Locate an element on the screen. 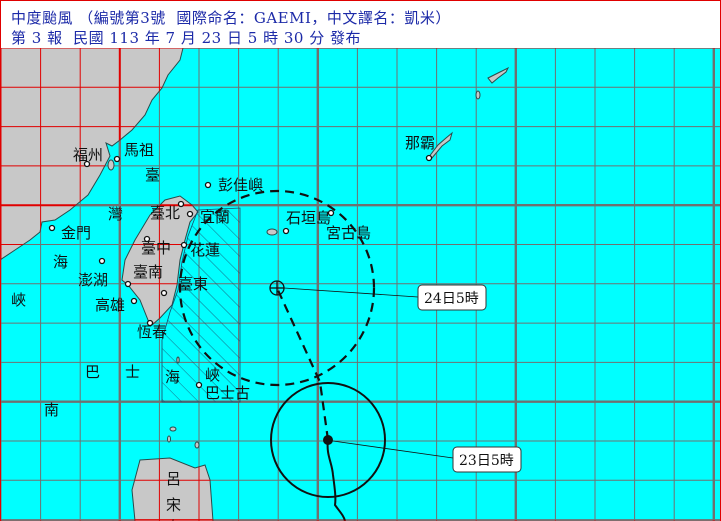 This screenshot has height=521, width=721. label-fuzhou: 福州 is located at coordinates (88, 155).